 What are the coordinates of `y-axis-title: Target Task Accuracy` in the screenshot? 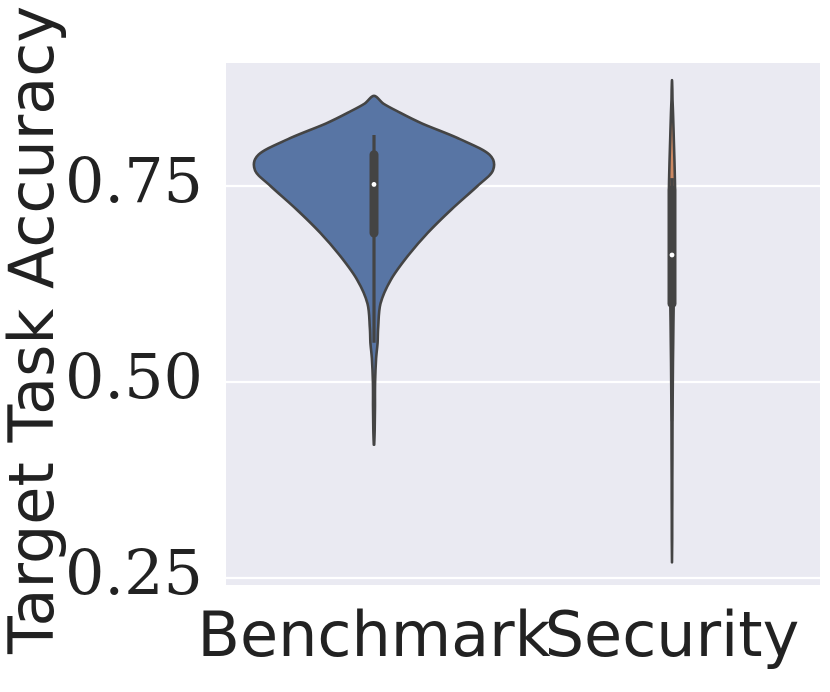 It's located at (34, 330).